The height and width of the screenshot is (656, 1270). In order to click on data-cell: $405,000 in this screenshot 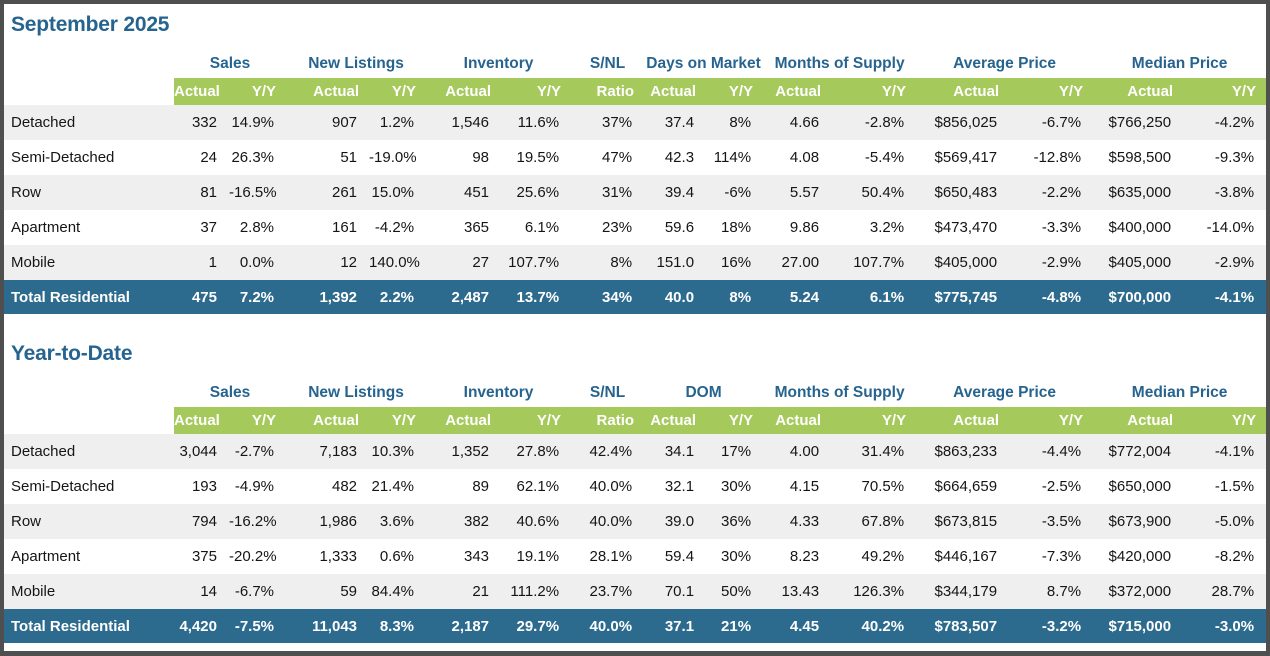, I will do `click(966, 262)`.